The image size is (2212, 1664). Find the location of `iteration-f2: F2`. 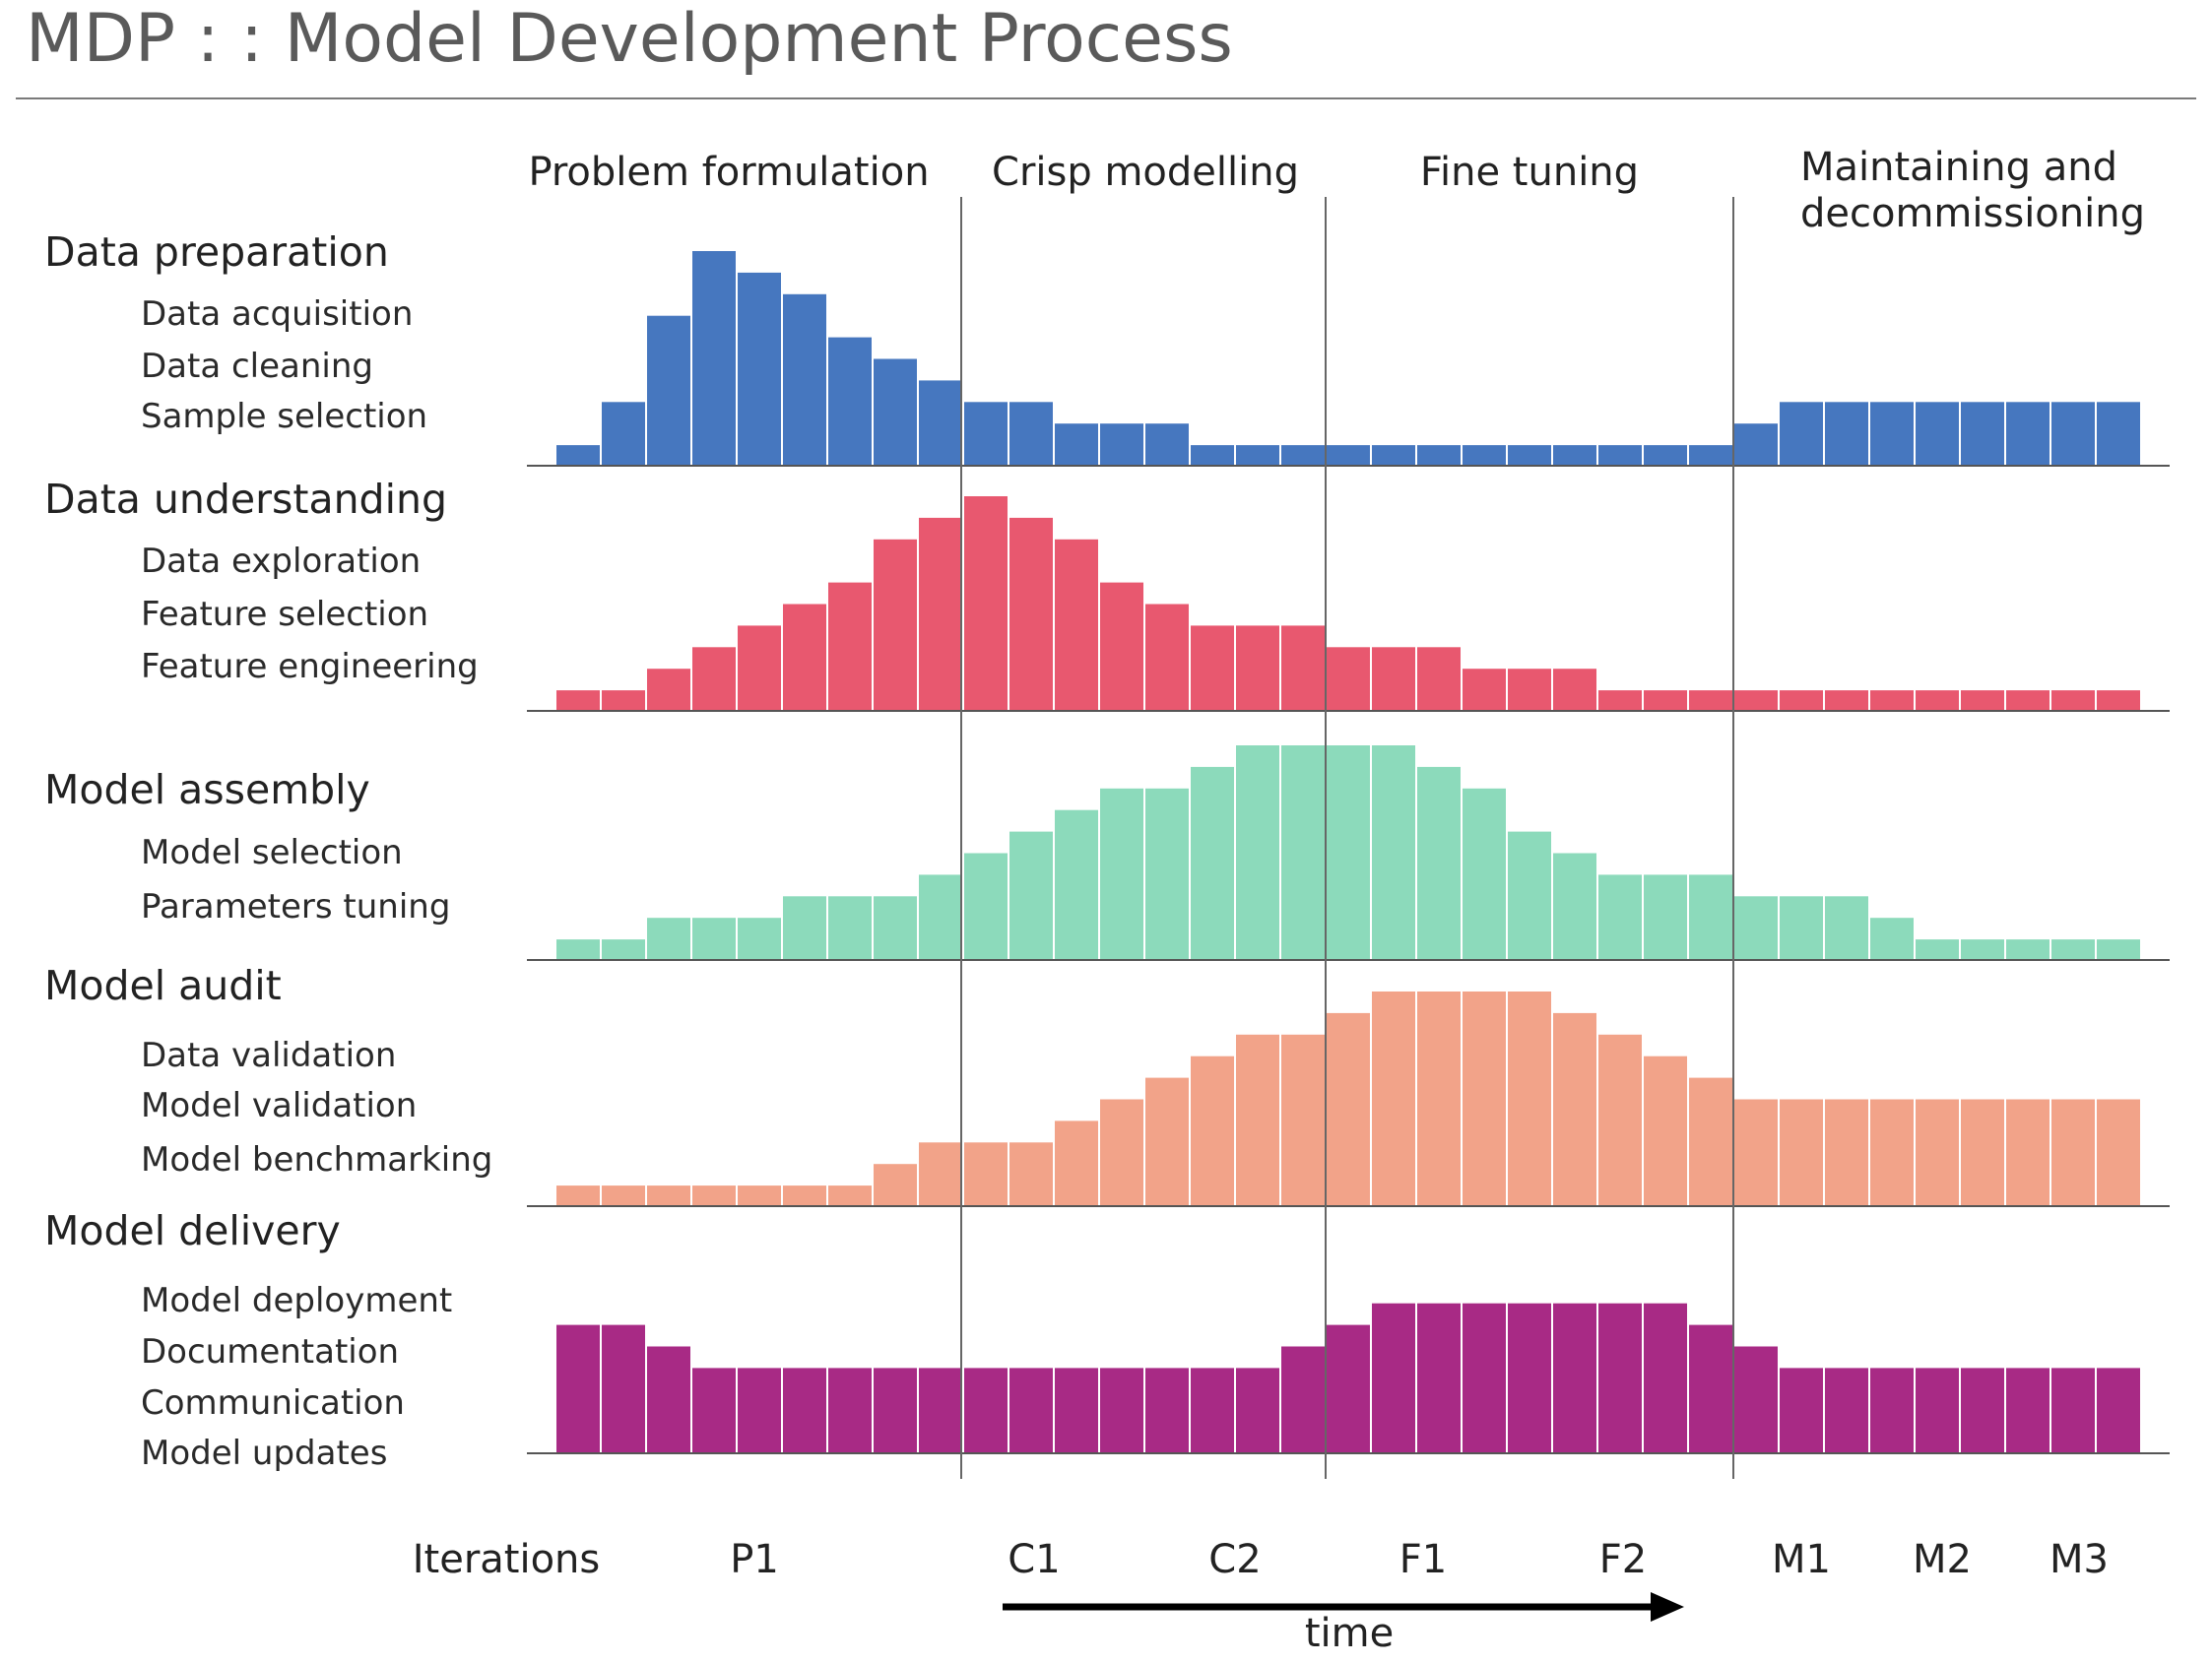

iteration-f2: F2 is located at coordinates (1623, 1559).